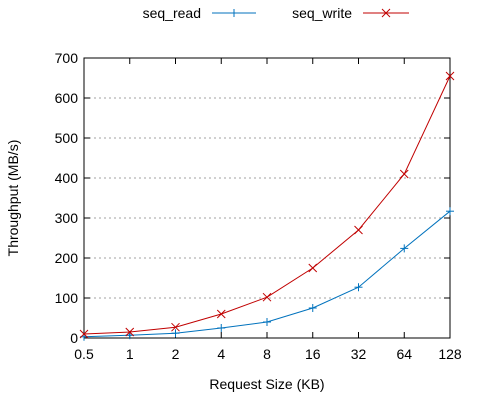  I want to click on y-tick-label: 600, so click(67, 98).